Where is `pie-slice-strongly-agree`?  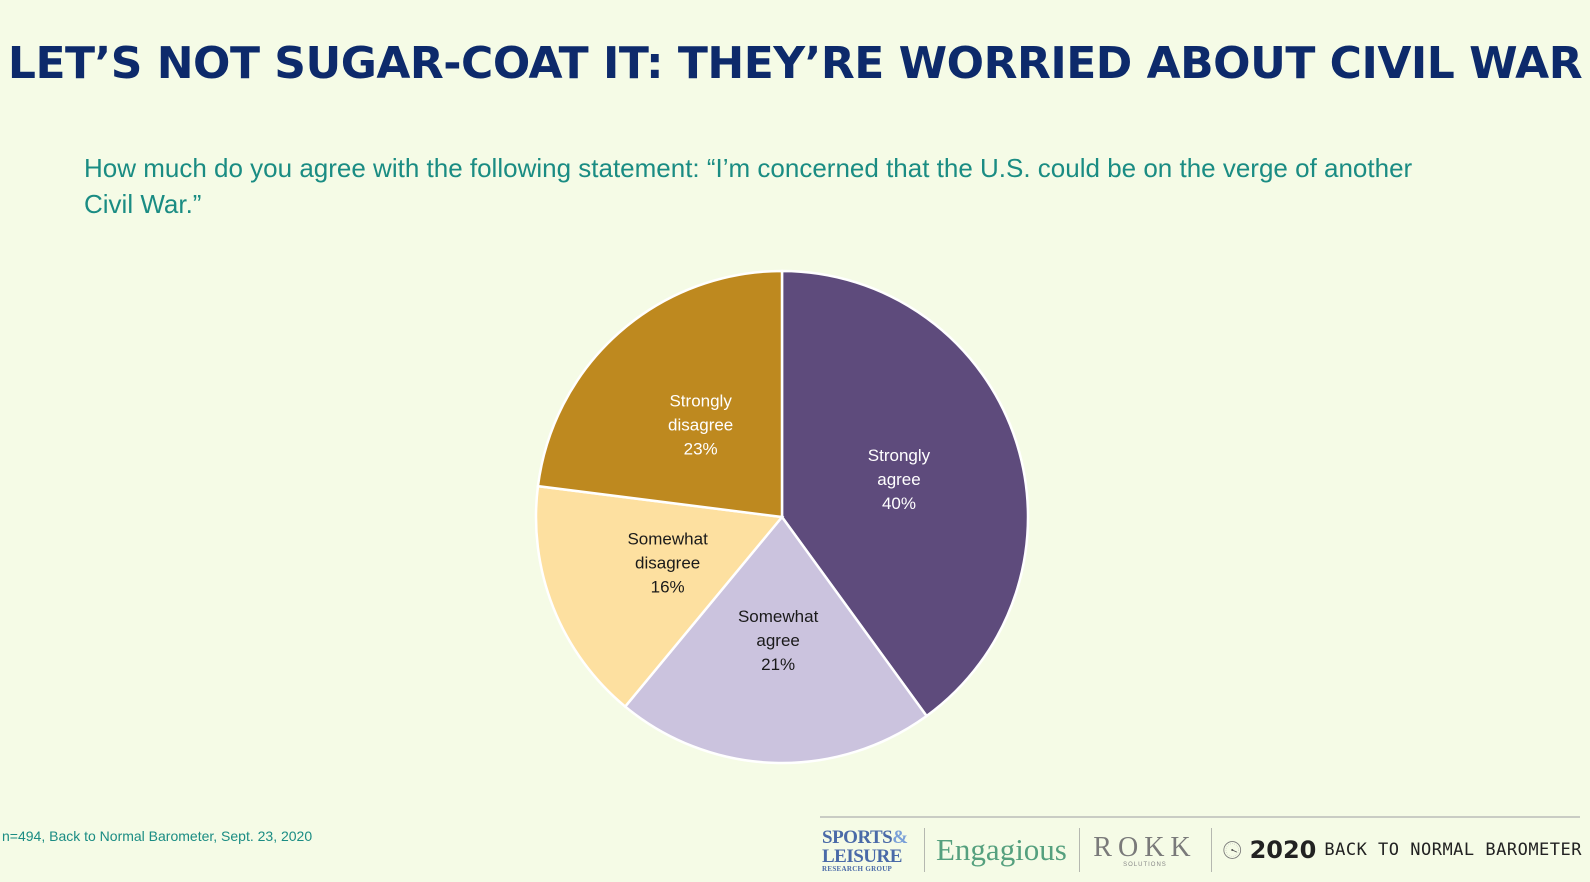 pie-slice-strongly-agree is located at coordinates (905, 493).